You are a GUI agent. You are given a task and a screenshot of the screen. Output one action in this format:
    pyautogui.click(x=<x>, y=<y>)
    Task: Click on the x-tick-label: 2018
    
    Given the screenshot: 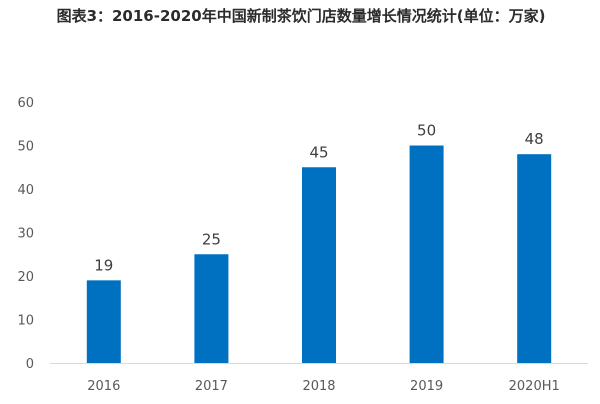 What is the action you would take?
    pyautogui.click(x=318, y=386)
    